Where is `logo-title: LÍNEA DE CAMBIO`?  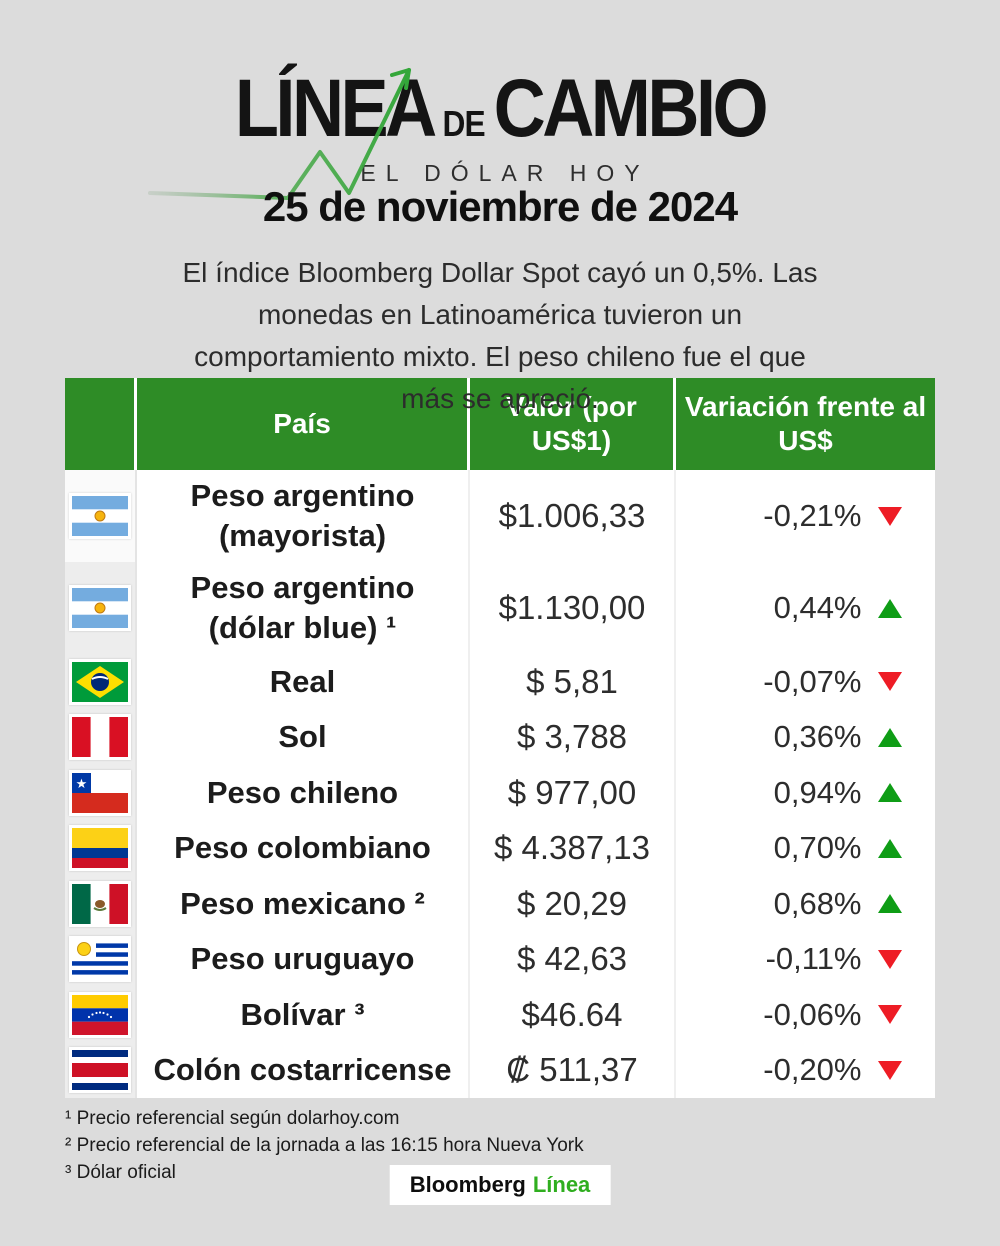
logo-title: LÍNEA DE CAMBIO is located at coordinates (500, 109).